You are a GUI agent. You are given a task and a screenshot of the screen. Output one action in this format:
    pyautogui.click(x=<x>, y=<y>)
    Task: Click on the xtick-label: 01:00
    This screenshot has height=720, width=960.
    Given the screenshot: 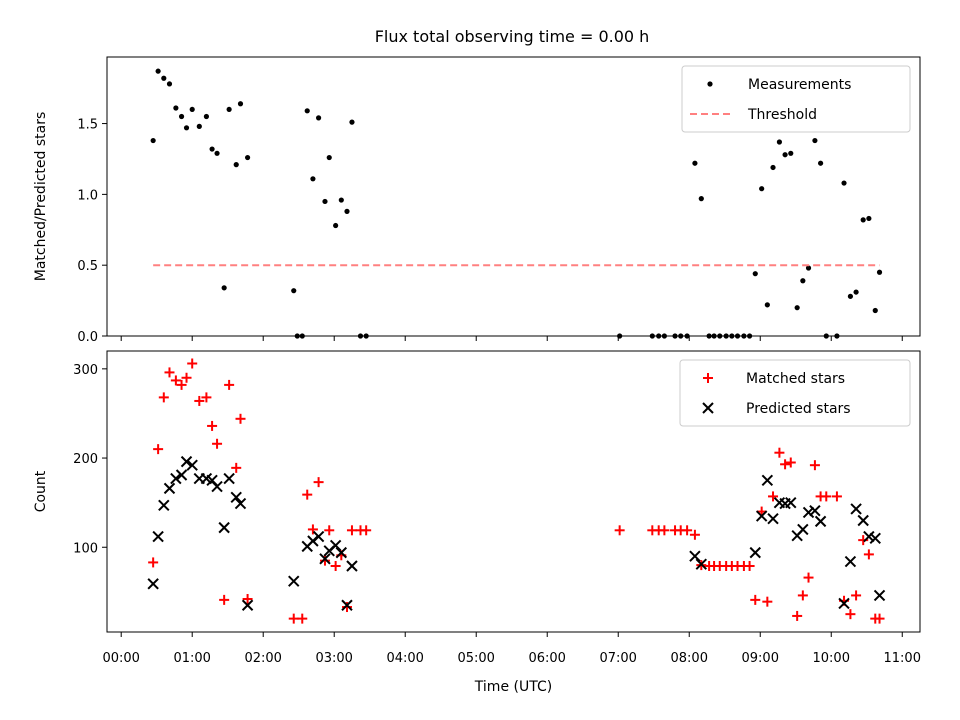 What is the action you would take?
    pyautogui.click(x=191, y=658)
    